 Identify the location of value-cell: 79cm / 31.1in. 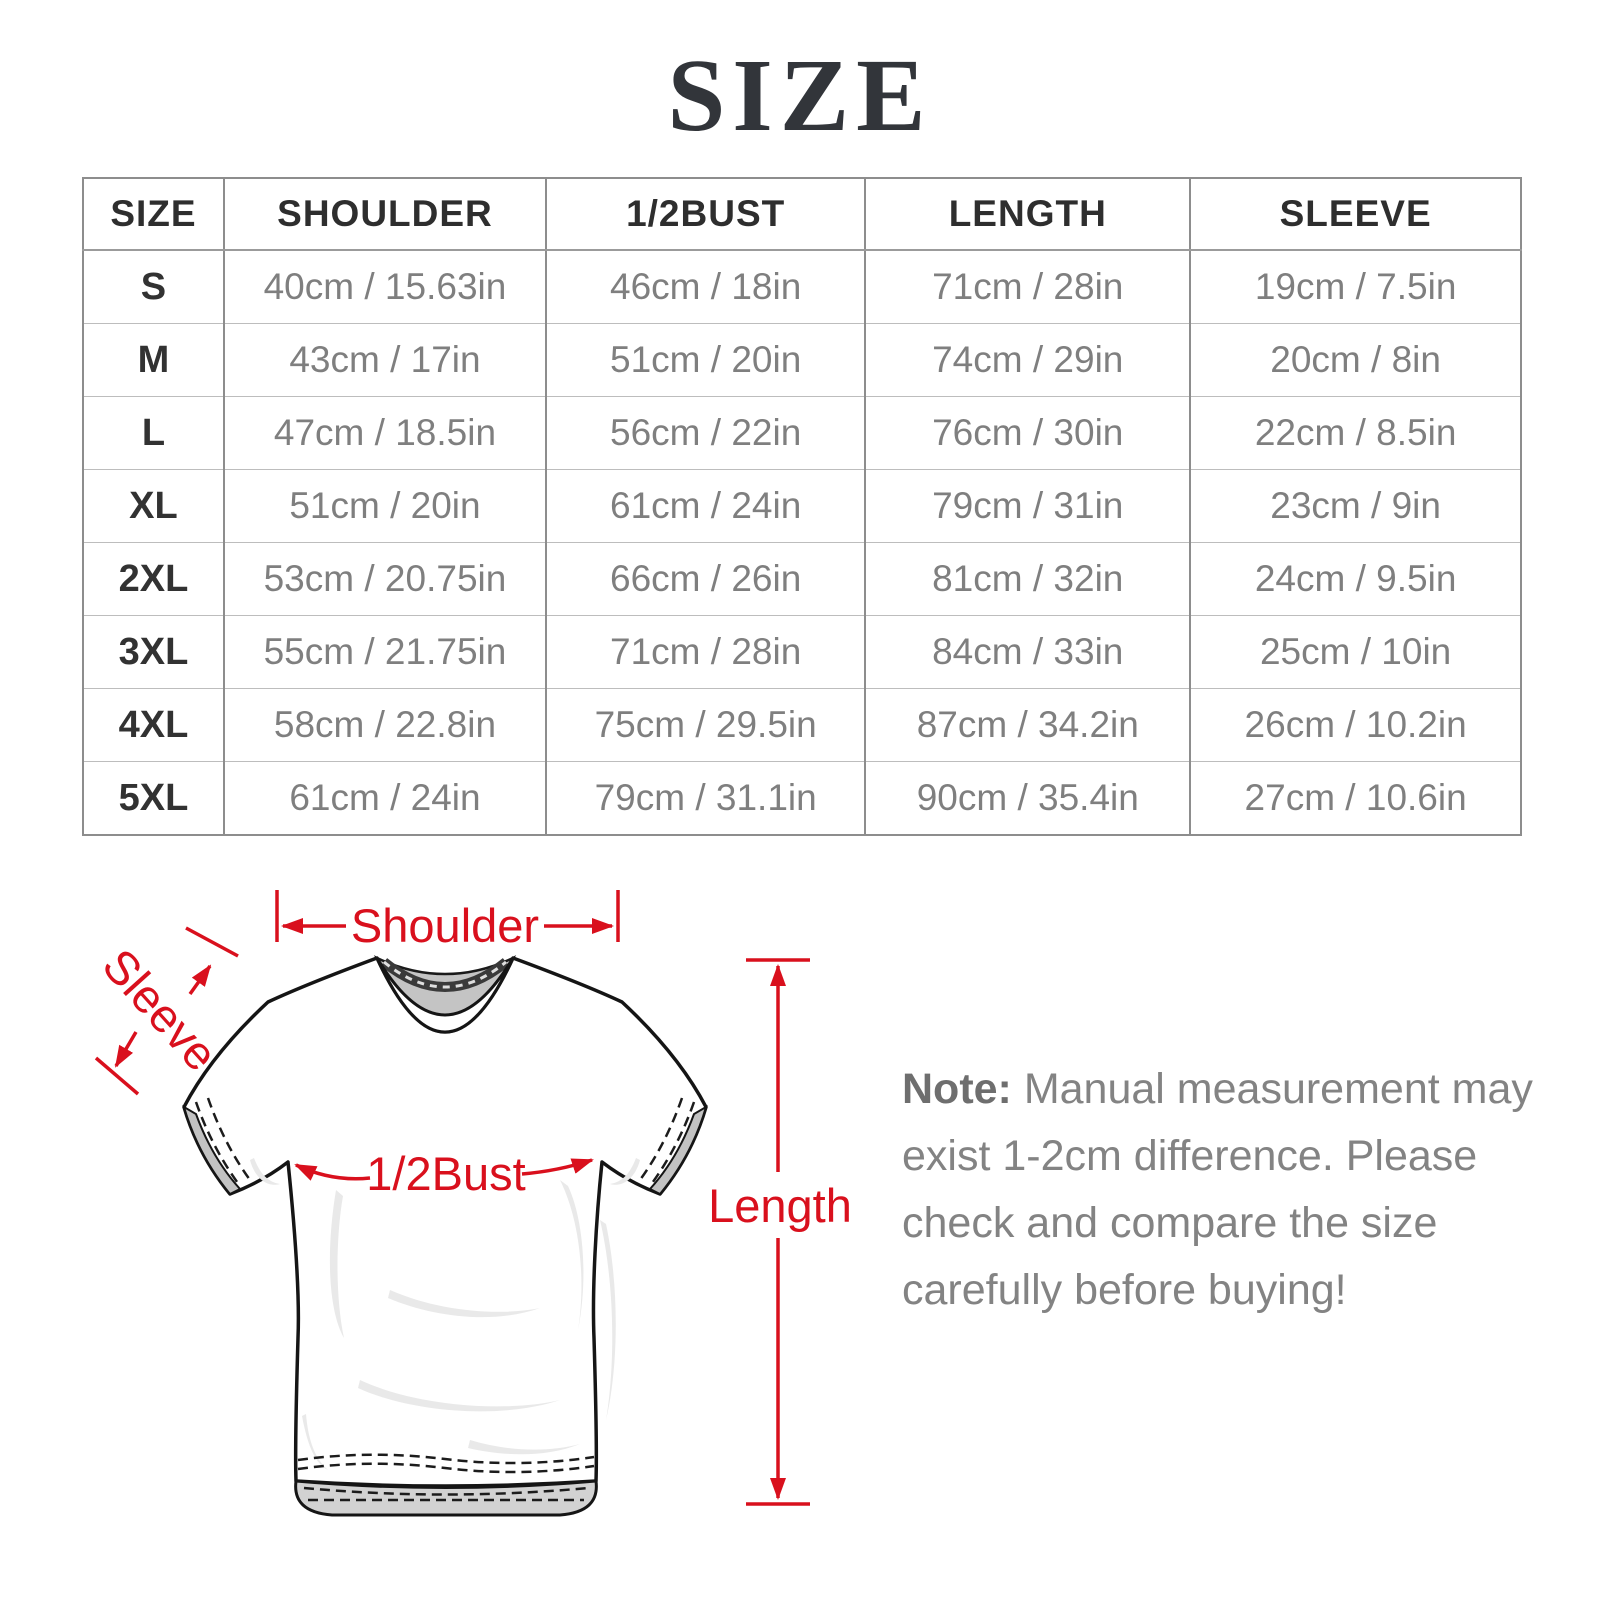
(705, 798).